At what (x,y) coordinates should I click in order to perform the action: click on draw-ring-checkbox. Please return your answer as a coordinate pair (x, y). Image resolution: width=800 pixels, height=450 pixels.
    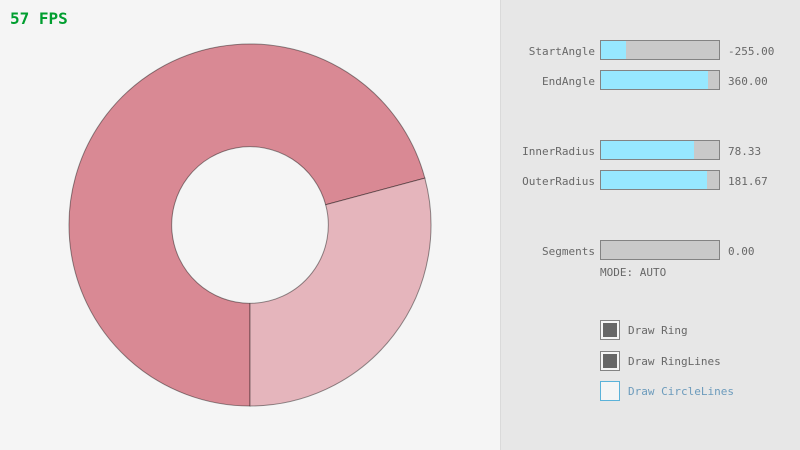
    Looking at the image, I should click on (610, 330).